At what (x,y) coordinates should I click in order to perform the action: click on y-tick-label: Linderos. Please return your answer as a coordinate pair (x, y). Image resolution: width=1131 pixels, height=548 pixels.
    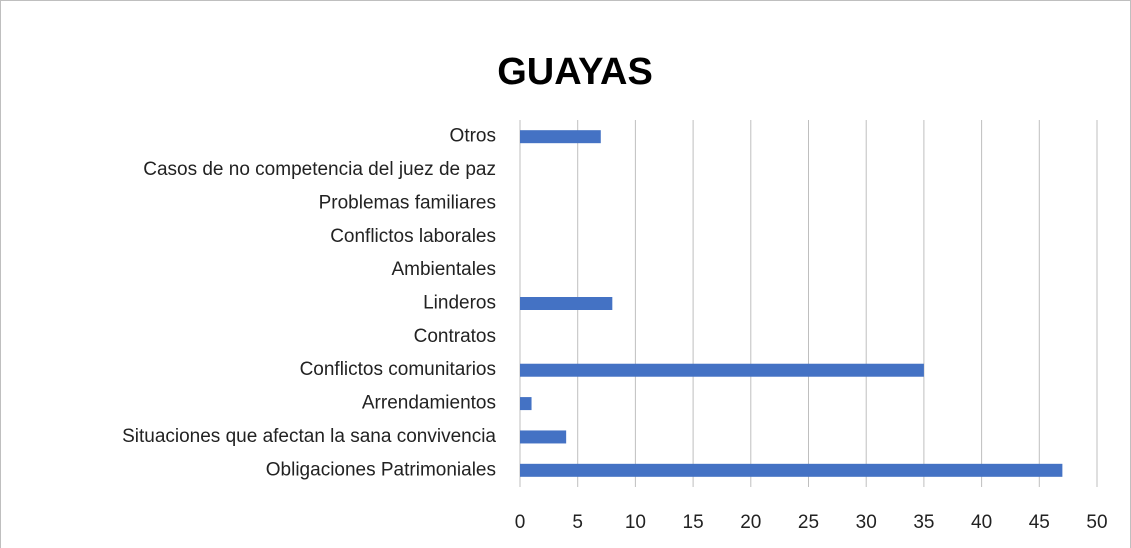
    Looking at the image, I should click on (459, 303).